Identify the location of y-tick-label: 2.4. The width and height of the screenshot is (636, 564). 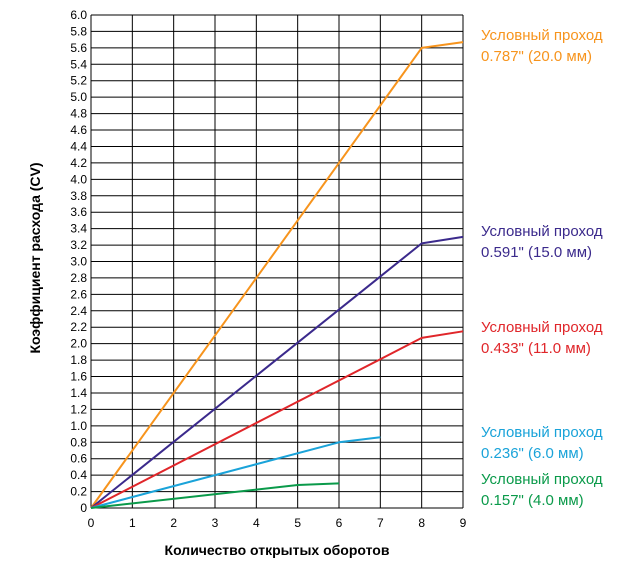
(78, 311).